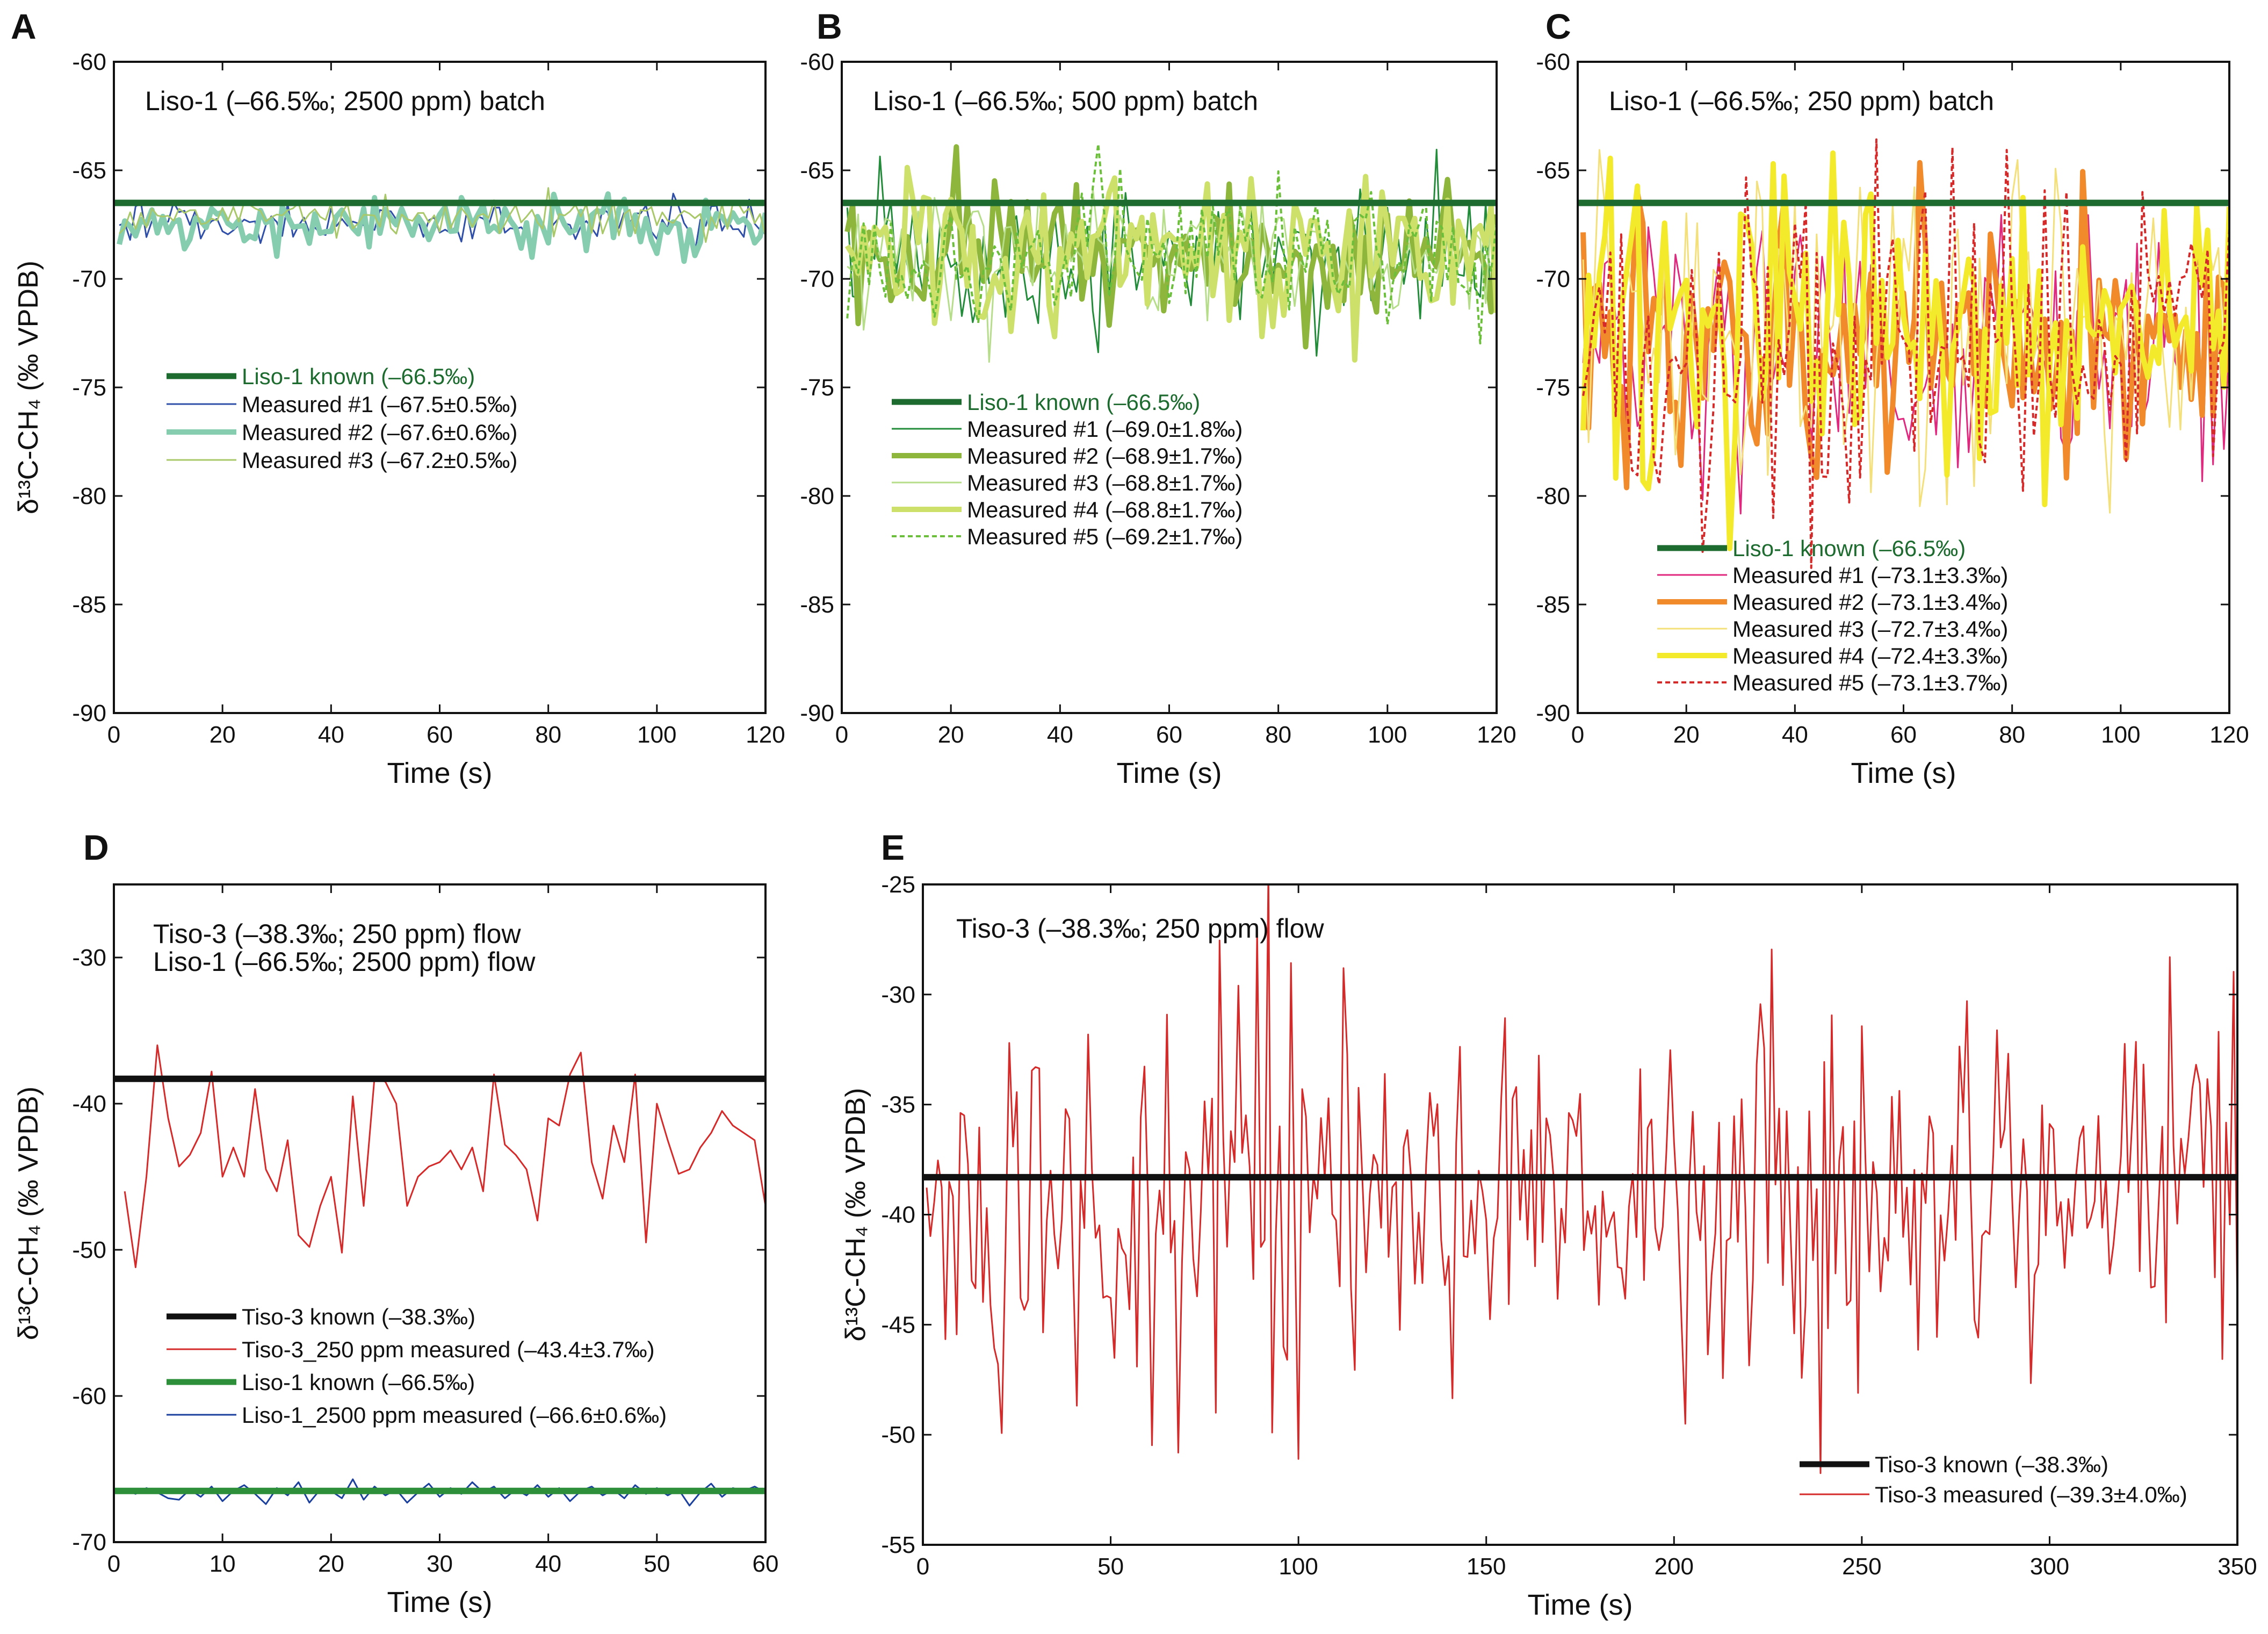 The width and height of the screenshot is (2268, 1634). Describe the element at coordinates (379, 432) in the screenshot. I see `legend-label: Measured #2 (–67.6±0.6‰)` at that location.